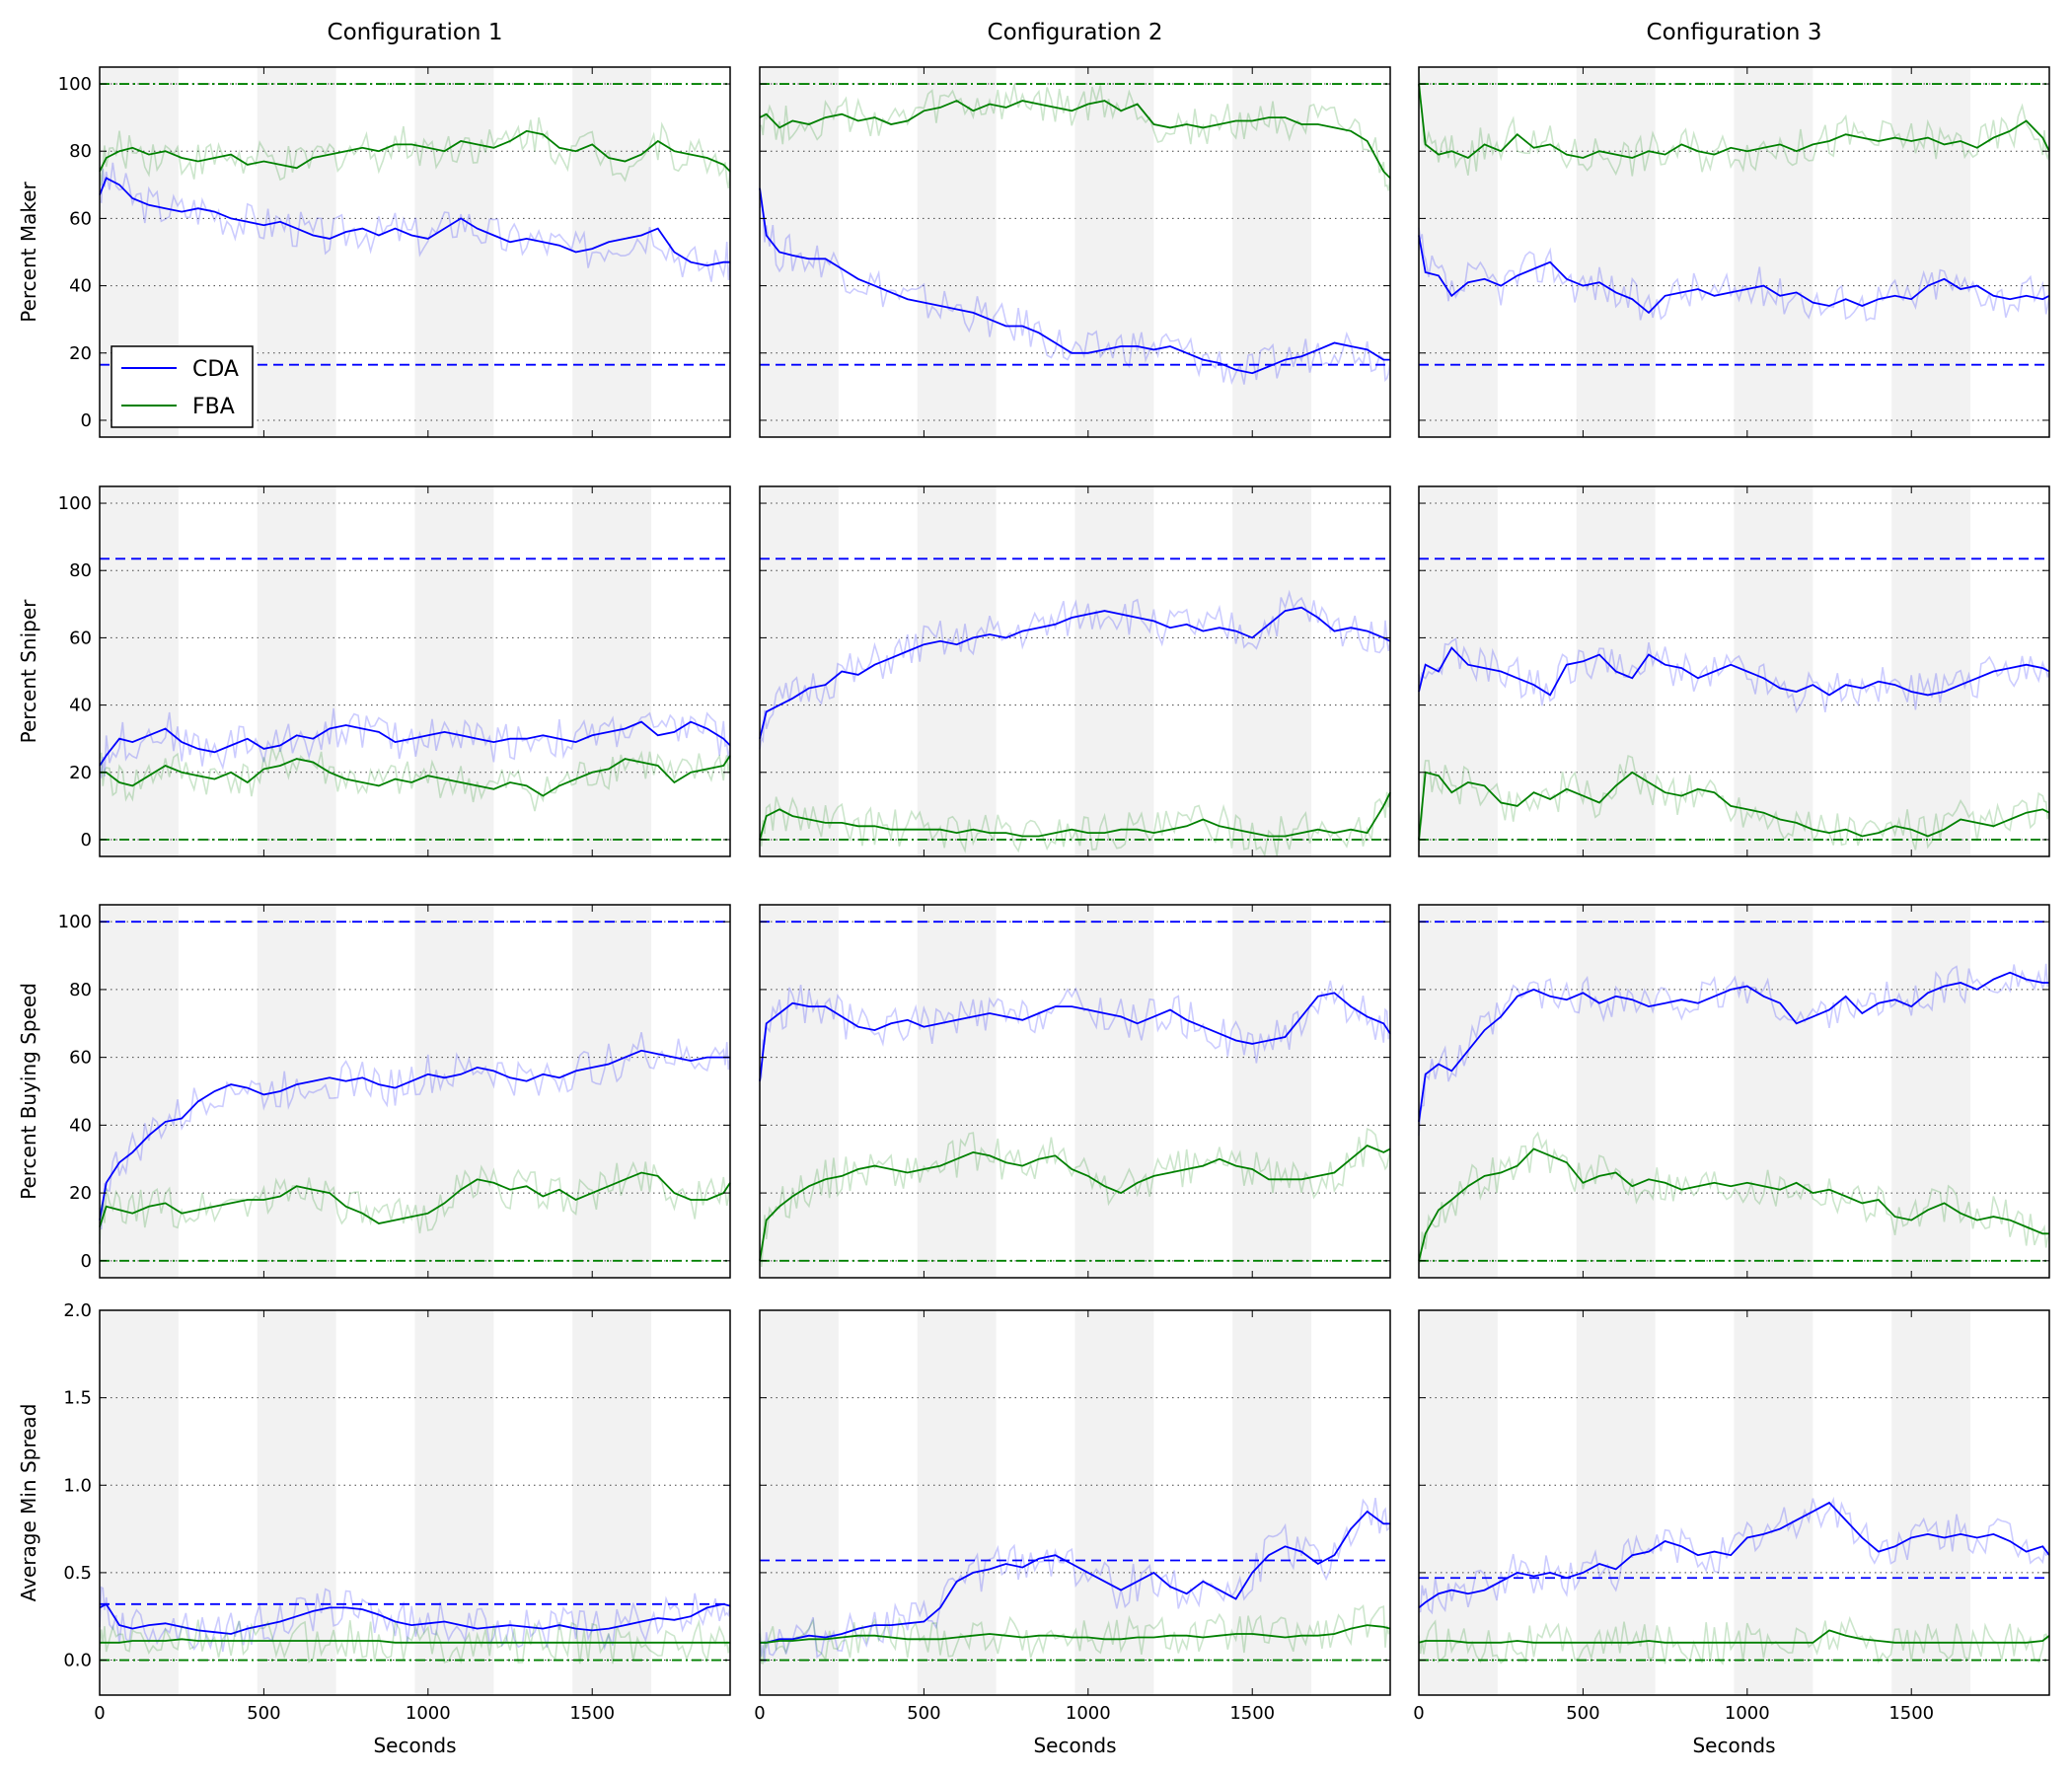  Describe the element at coordinates (1735, 33) in the screenshot. I see `column-title: Configuration 3` at that location.